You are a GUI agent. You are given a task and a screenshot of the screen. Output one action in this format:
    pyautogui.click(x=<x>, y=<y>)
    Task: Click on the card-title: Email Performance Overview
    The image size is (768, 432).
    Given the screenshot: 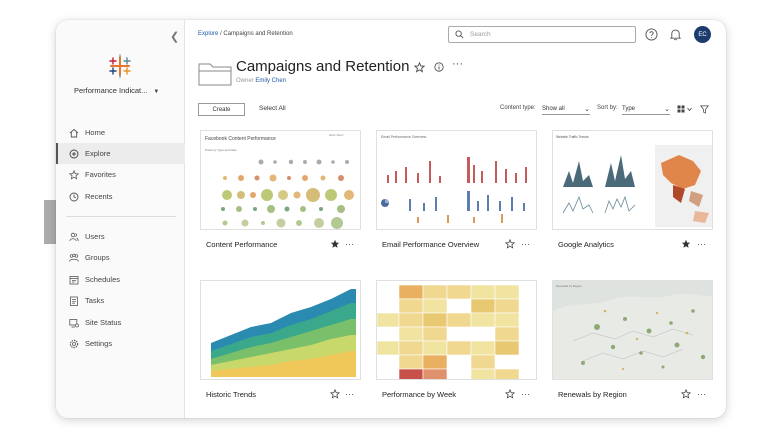 What is the action you would take?
    pyautogui.click(x=431, y=244)
    